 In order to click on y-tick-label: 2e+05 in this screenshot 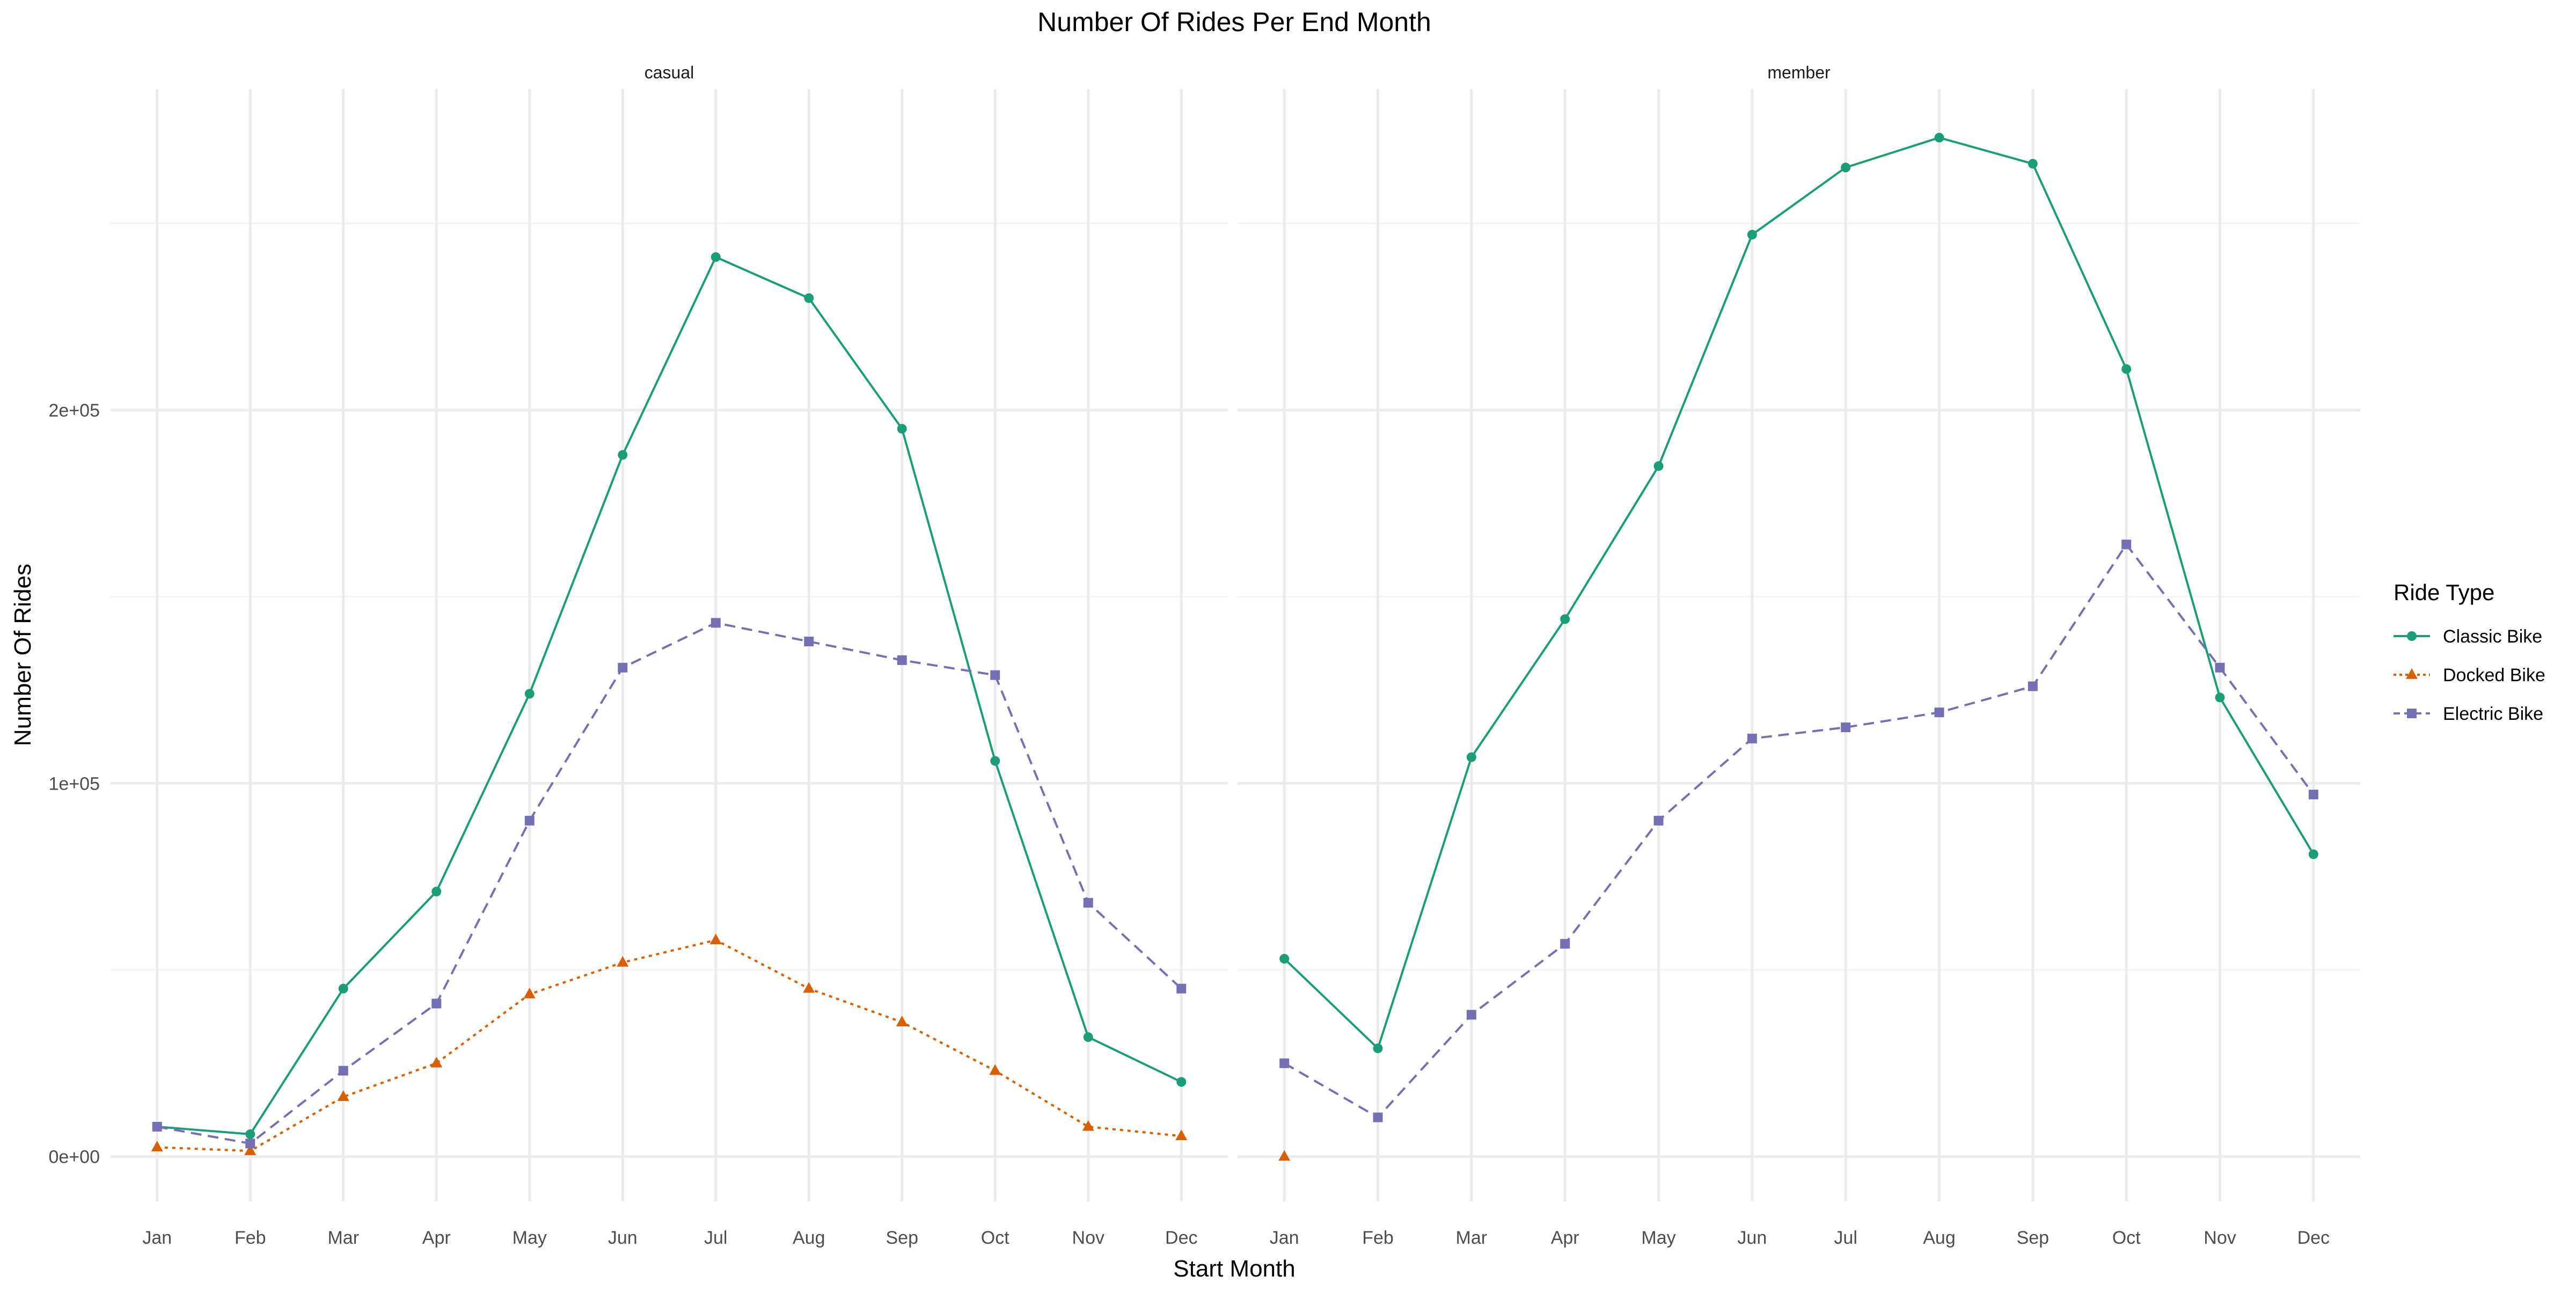, I will do `click(74, 410)`.